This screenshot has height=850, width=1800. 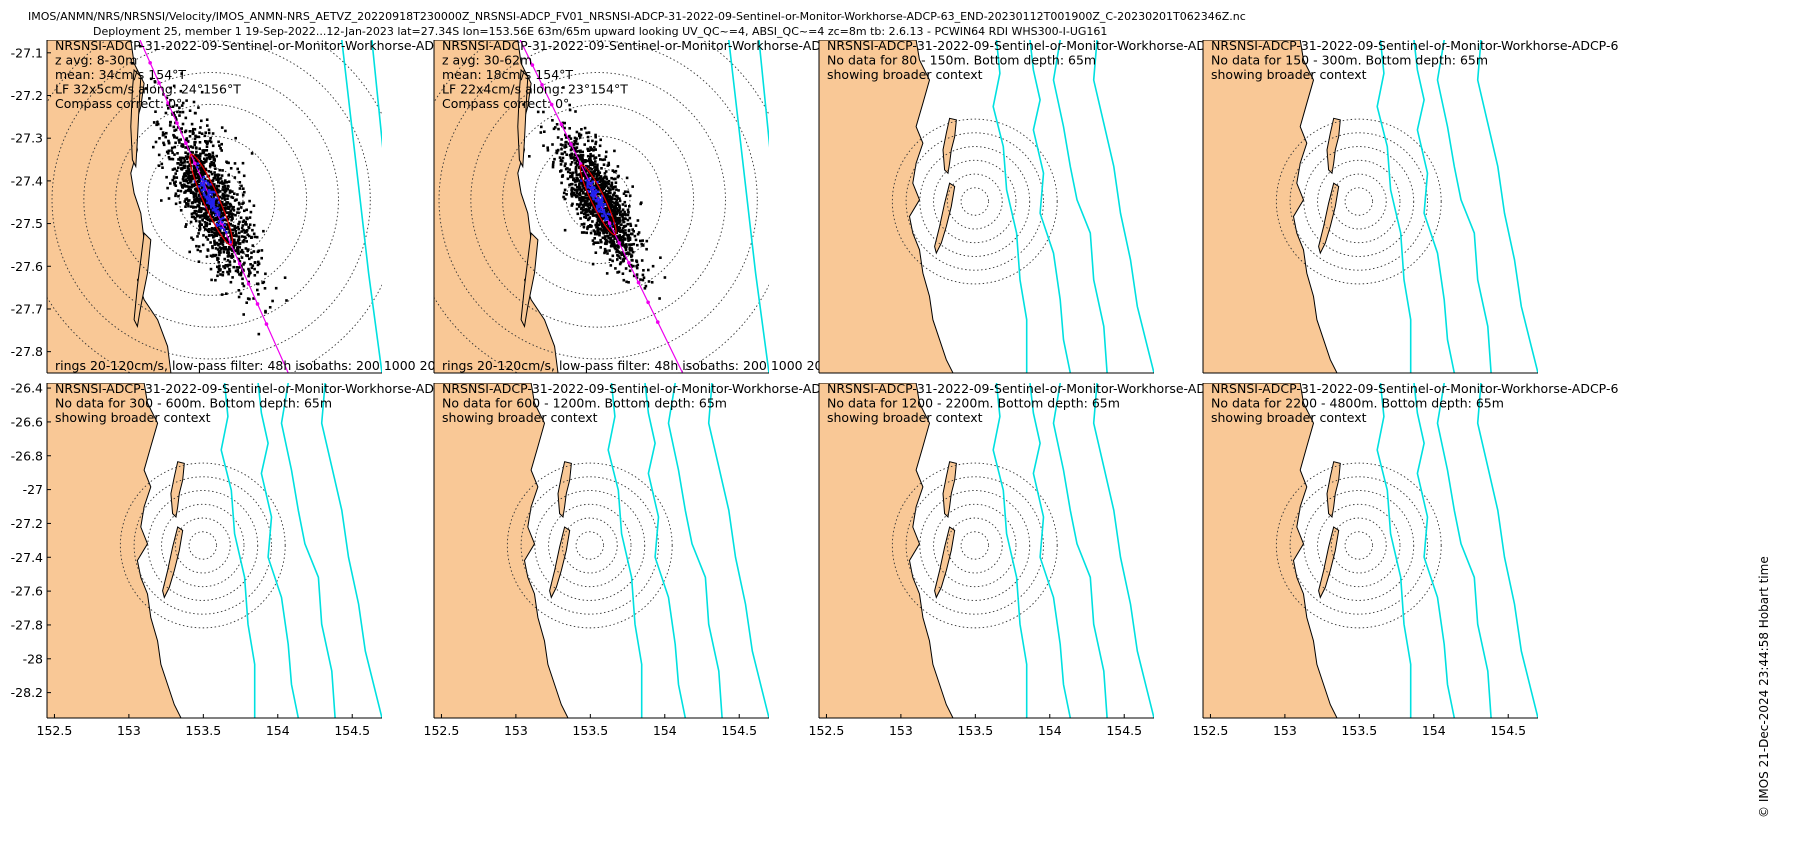 I want to click on x-tick-label: 153.5, so click(x=1359, y=730).